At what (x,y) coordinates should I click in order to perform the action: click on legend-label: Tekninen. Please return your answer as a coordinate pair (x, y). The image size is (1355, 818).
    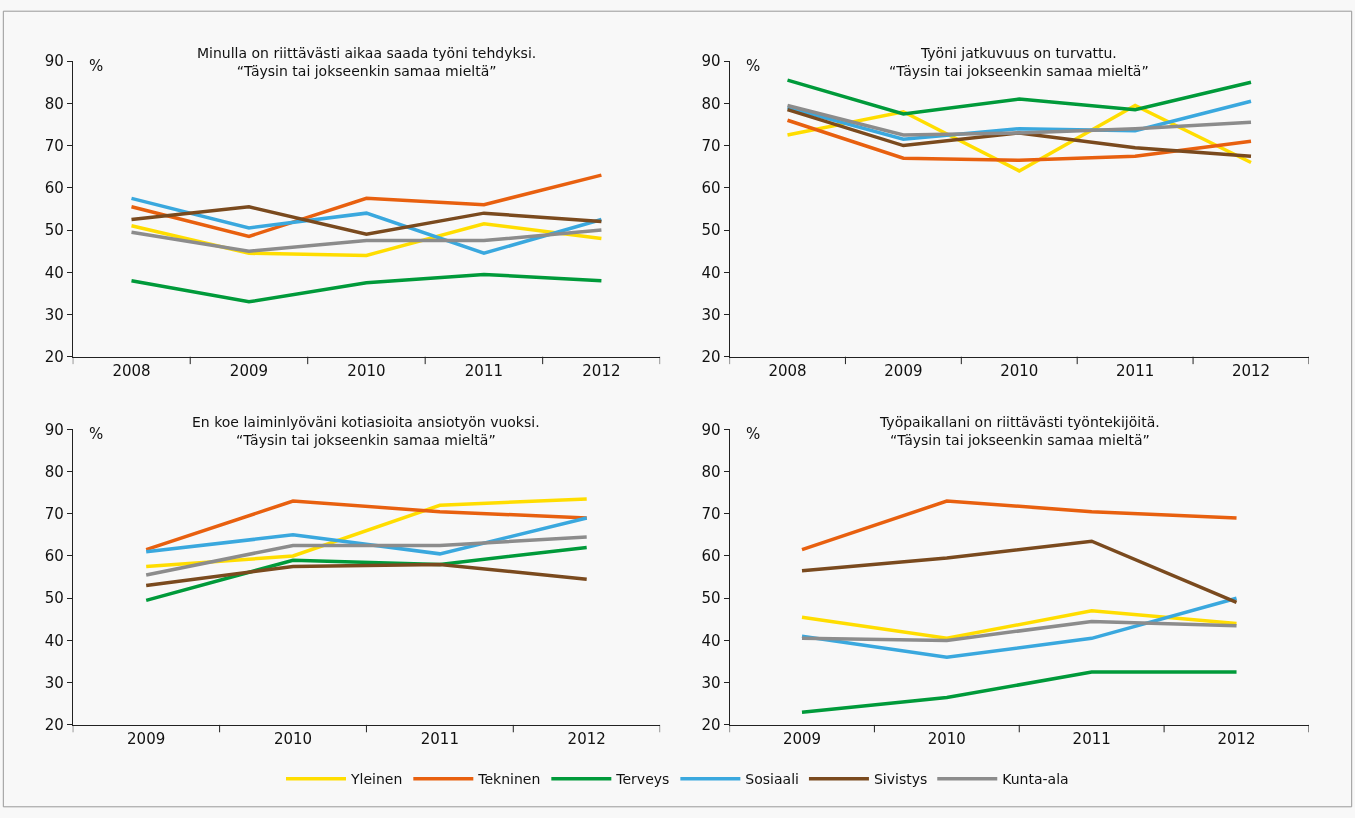
    Looking at the image, I should click on (509, 779).